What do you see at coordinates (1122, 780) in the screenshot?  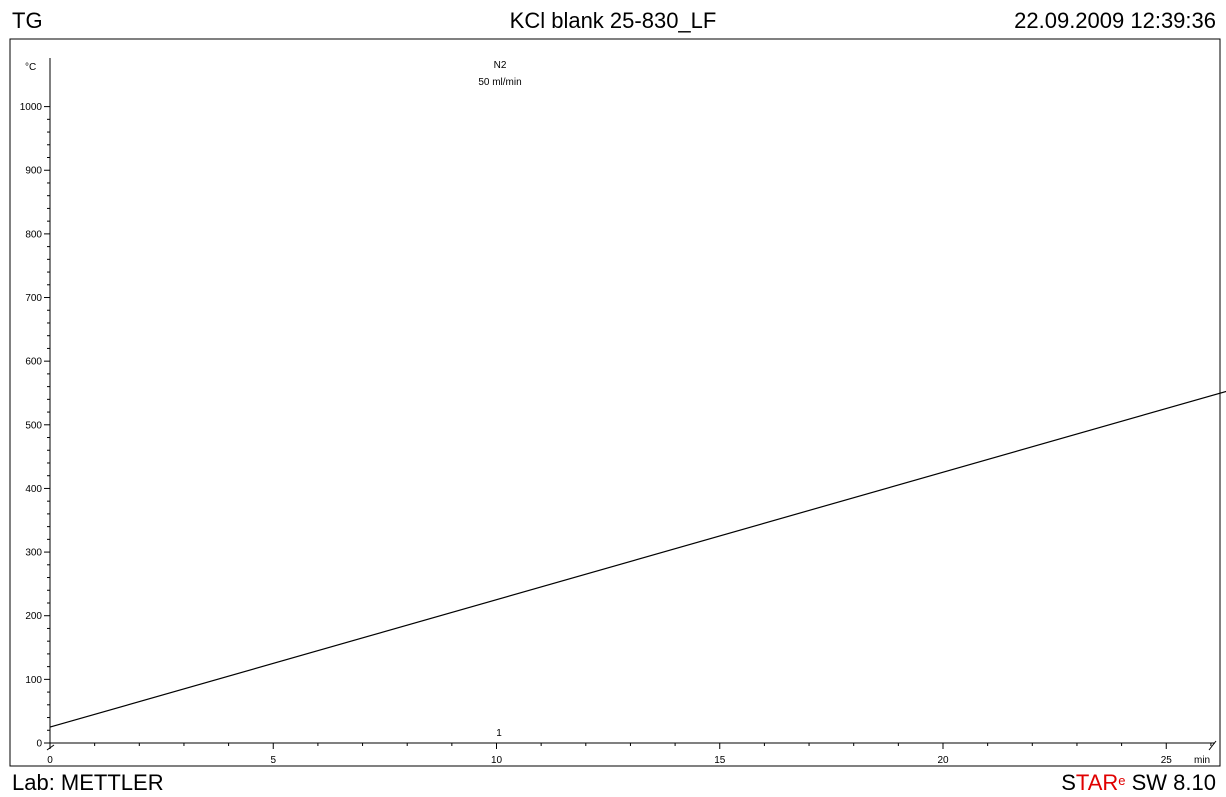 I see `brand-e: e` at bounding box center [1122, 780].